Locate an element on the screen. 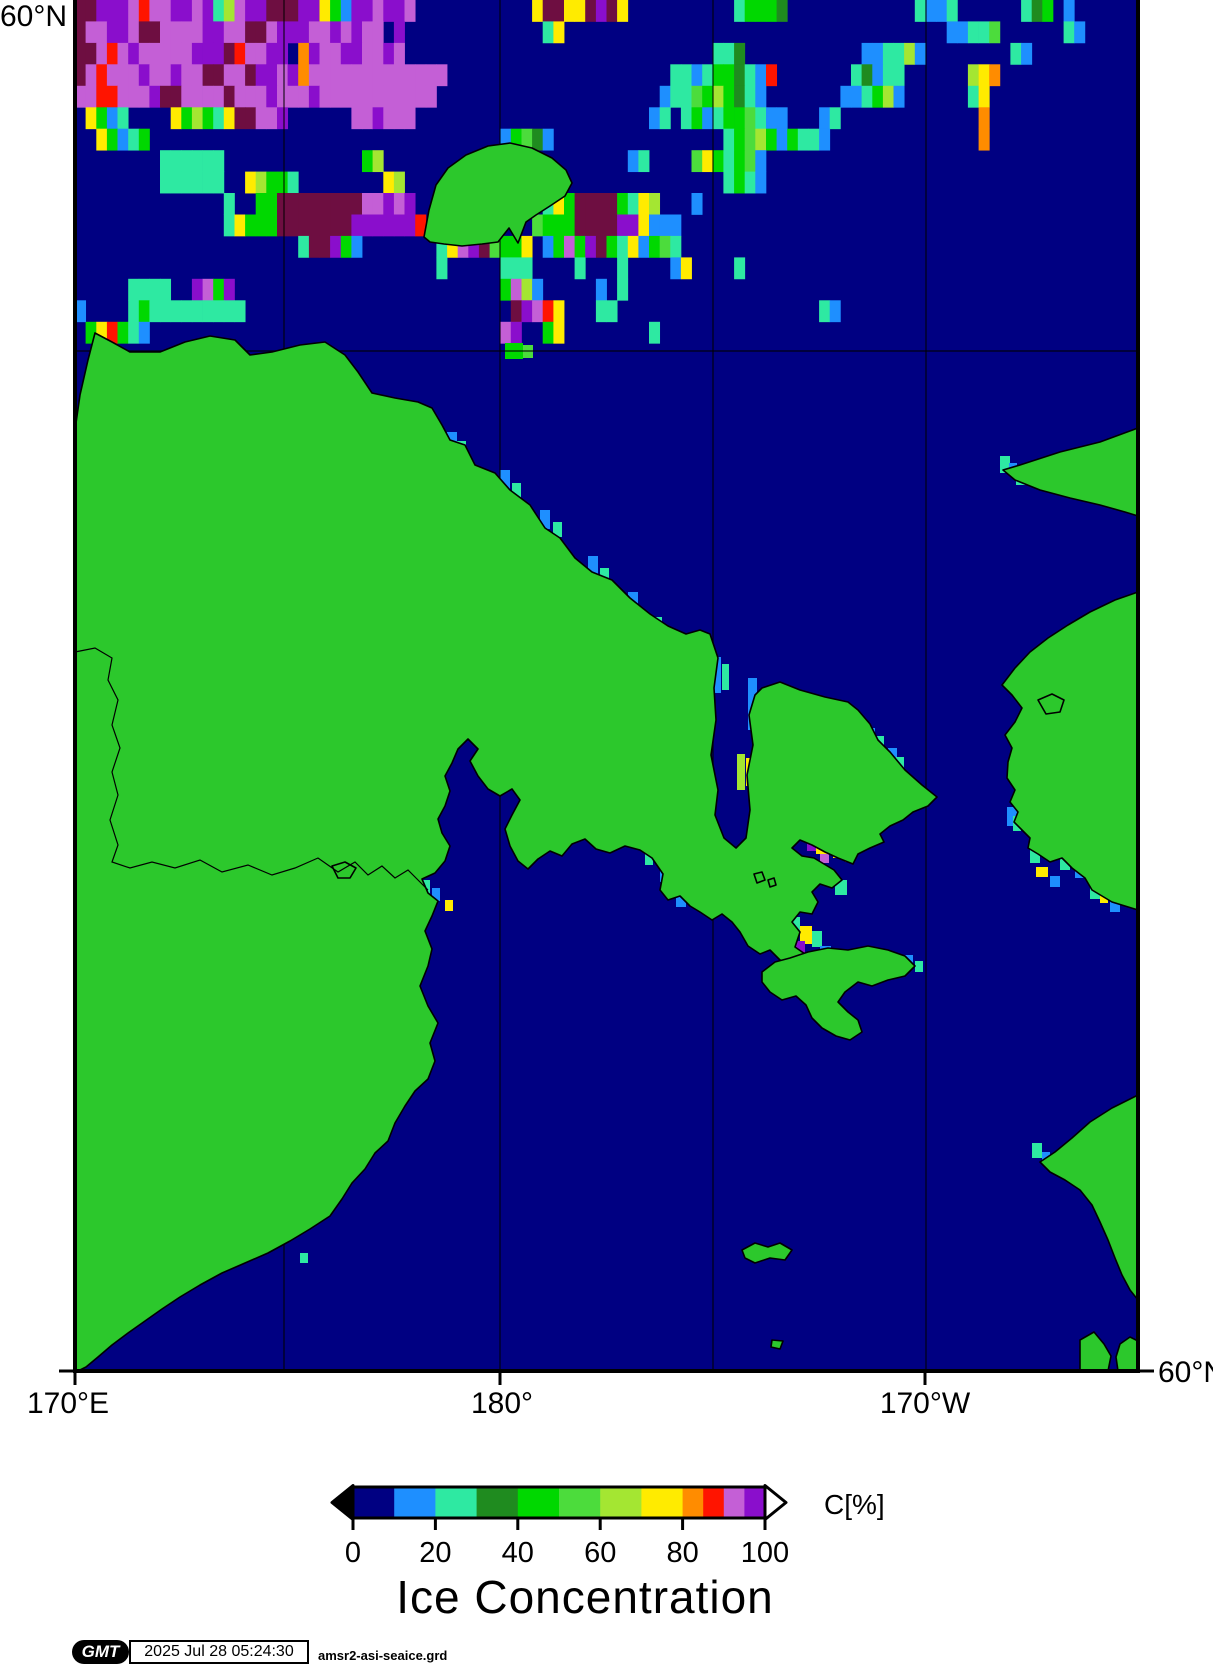  colorbar-tick-label: 100 is located at coordinates (765, 1553).